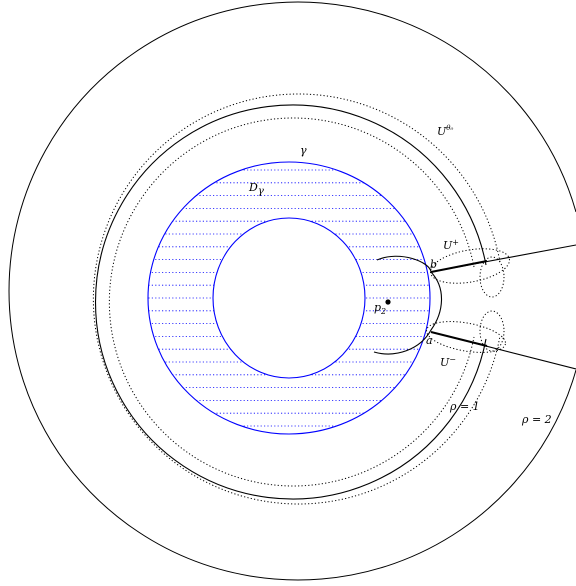 The image size is (576, 586). Describe the element at coordinates (459, 339) in the screenshot. I see `lower-slit-thick` at that location.